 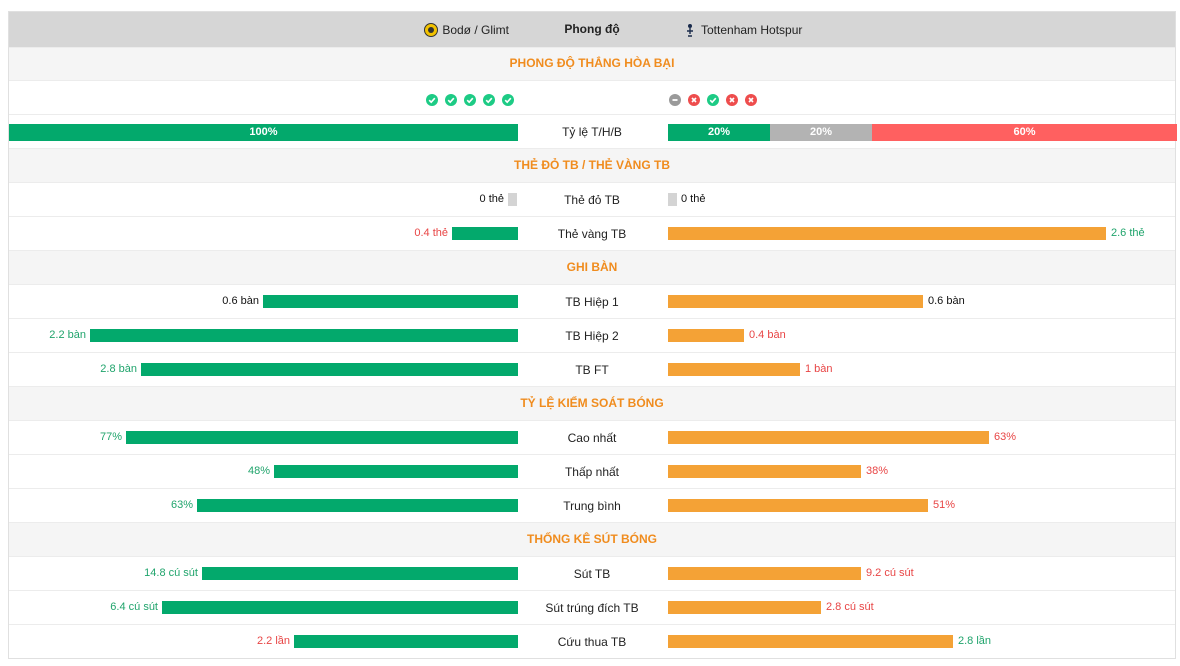 I want to click on away-draw-label: 20%, so click(x=821, y=132).